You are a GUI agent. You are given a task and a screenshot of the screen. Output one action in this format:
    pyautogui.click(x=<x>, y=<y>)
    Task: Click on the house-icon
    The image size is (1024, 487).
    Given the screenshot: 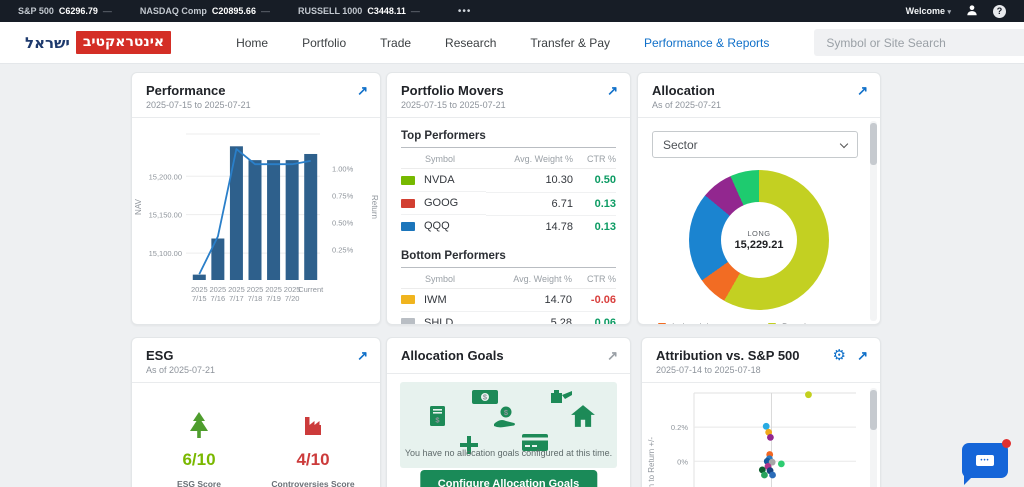 What is the action you would take?
    pyautogui.click(x=583, y=418)
    